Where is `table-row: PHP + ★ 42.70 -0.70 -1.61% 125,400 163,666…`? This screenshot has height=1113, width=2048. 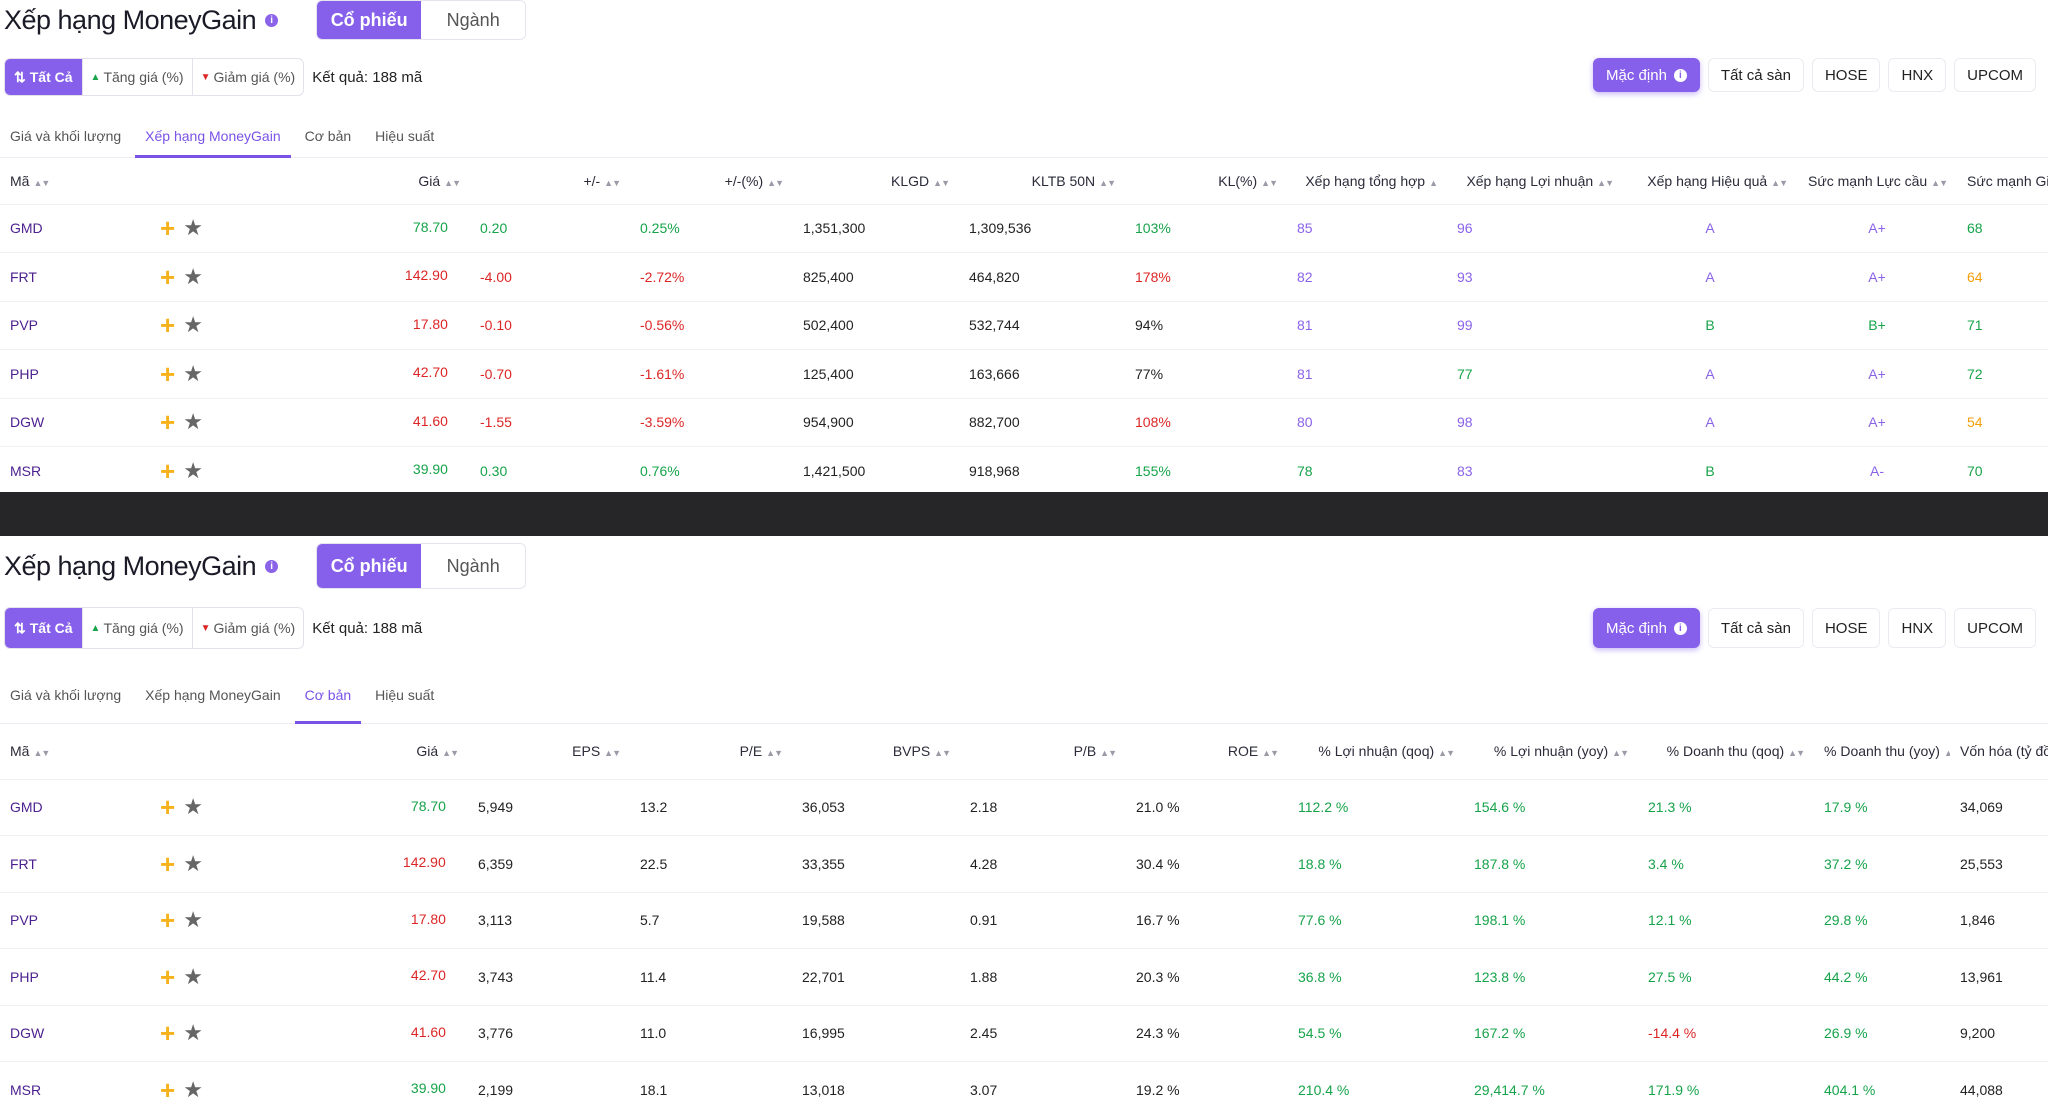 table-row: PHP + ★ 42.70 -0.70 -1.61% 125,400 163,666… is located at coordinates (1024, 374).